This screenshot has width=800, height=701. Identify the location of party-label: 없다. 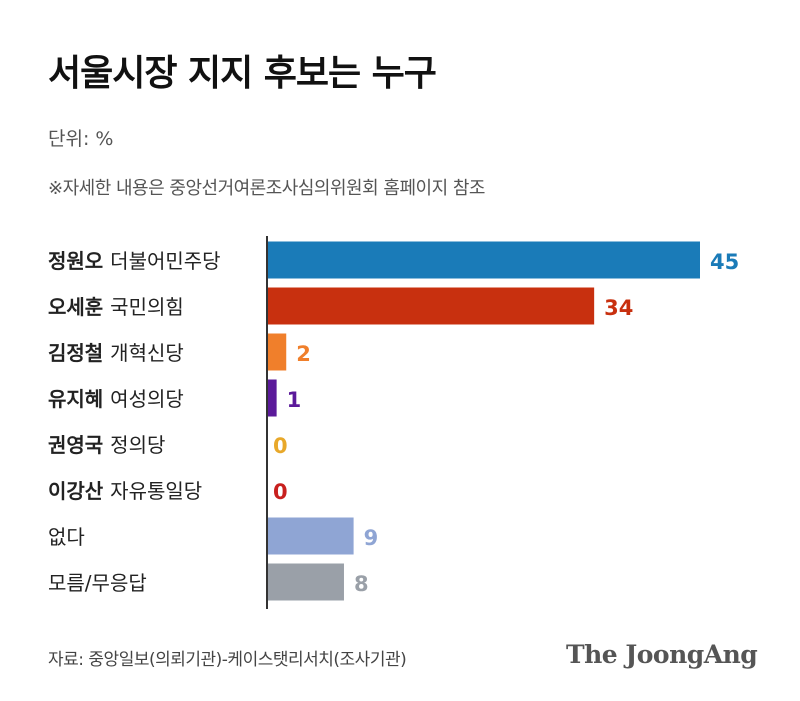
(66, 537).